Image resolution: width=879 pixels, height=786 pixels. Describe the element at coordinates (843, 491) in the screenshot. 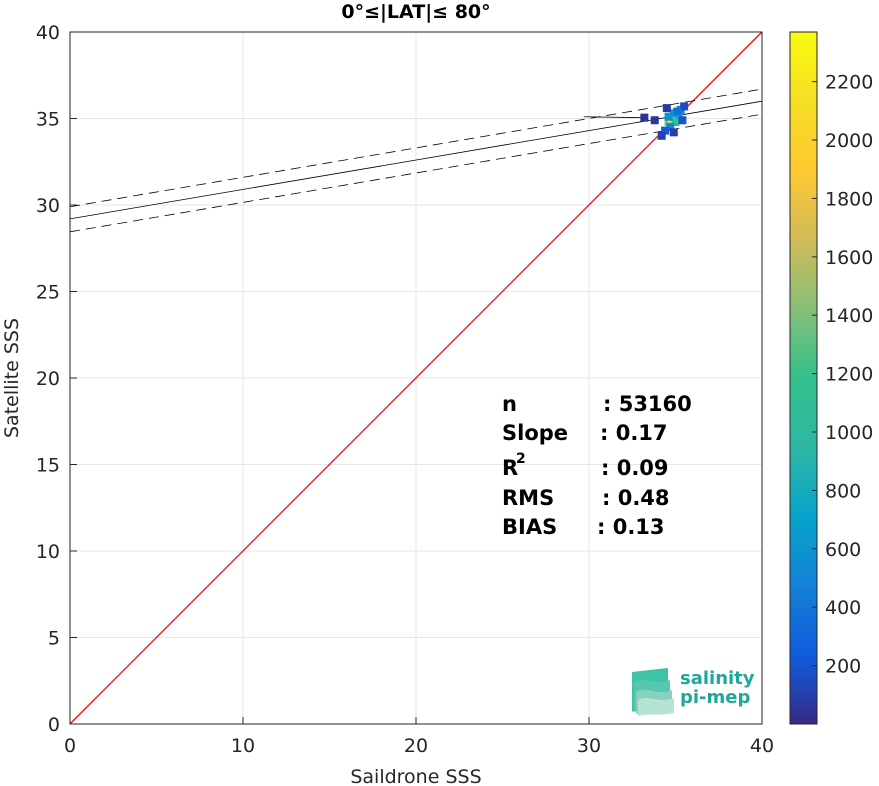

I see `colorbar-tick-label: 800` at that location.